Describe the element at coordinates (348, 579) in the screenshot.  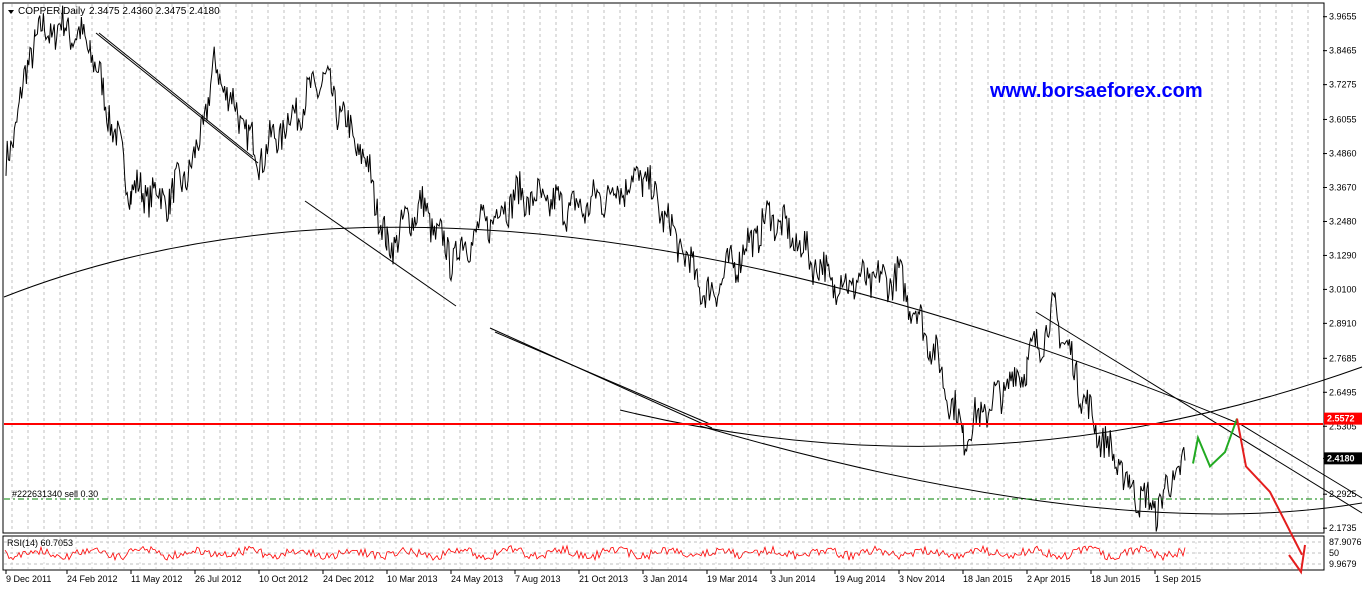
I see `x-tick-label: 24 Dec 2012` at that location.